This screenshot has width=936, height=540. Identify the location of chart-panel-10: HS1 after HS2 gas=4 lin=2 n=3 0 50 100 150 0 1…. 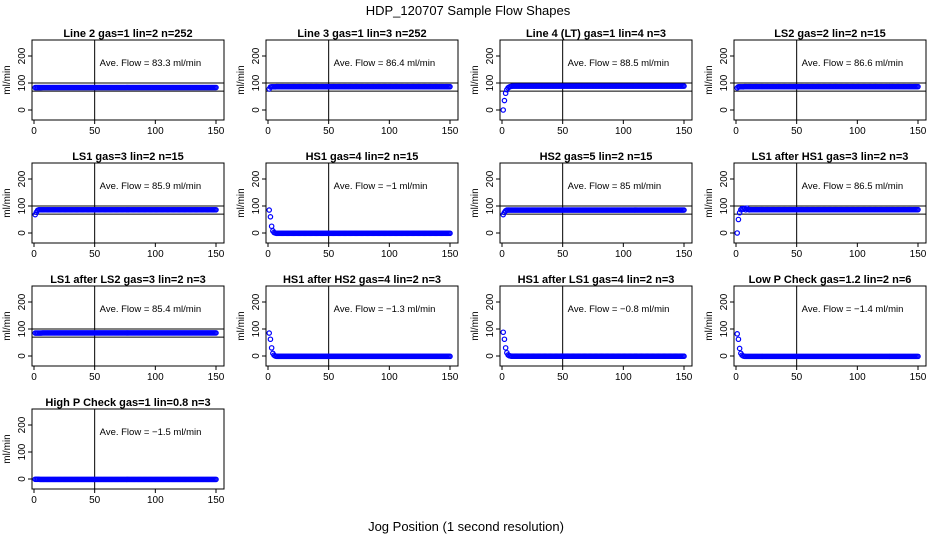
(347, 328).